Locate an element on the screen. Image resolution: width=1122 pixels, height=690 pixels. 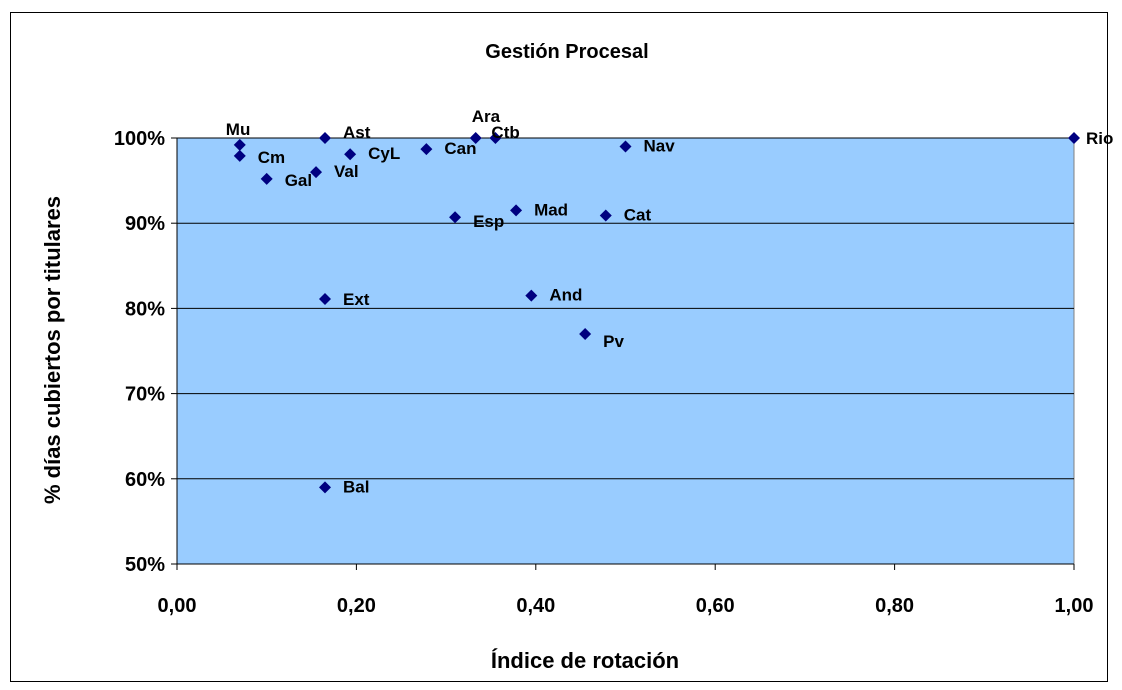
data-point-cm is located at coordinates (239, 155).